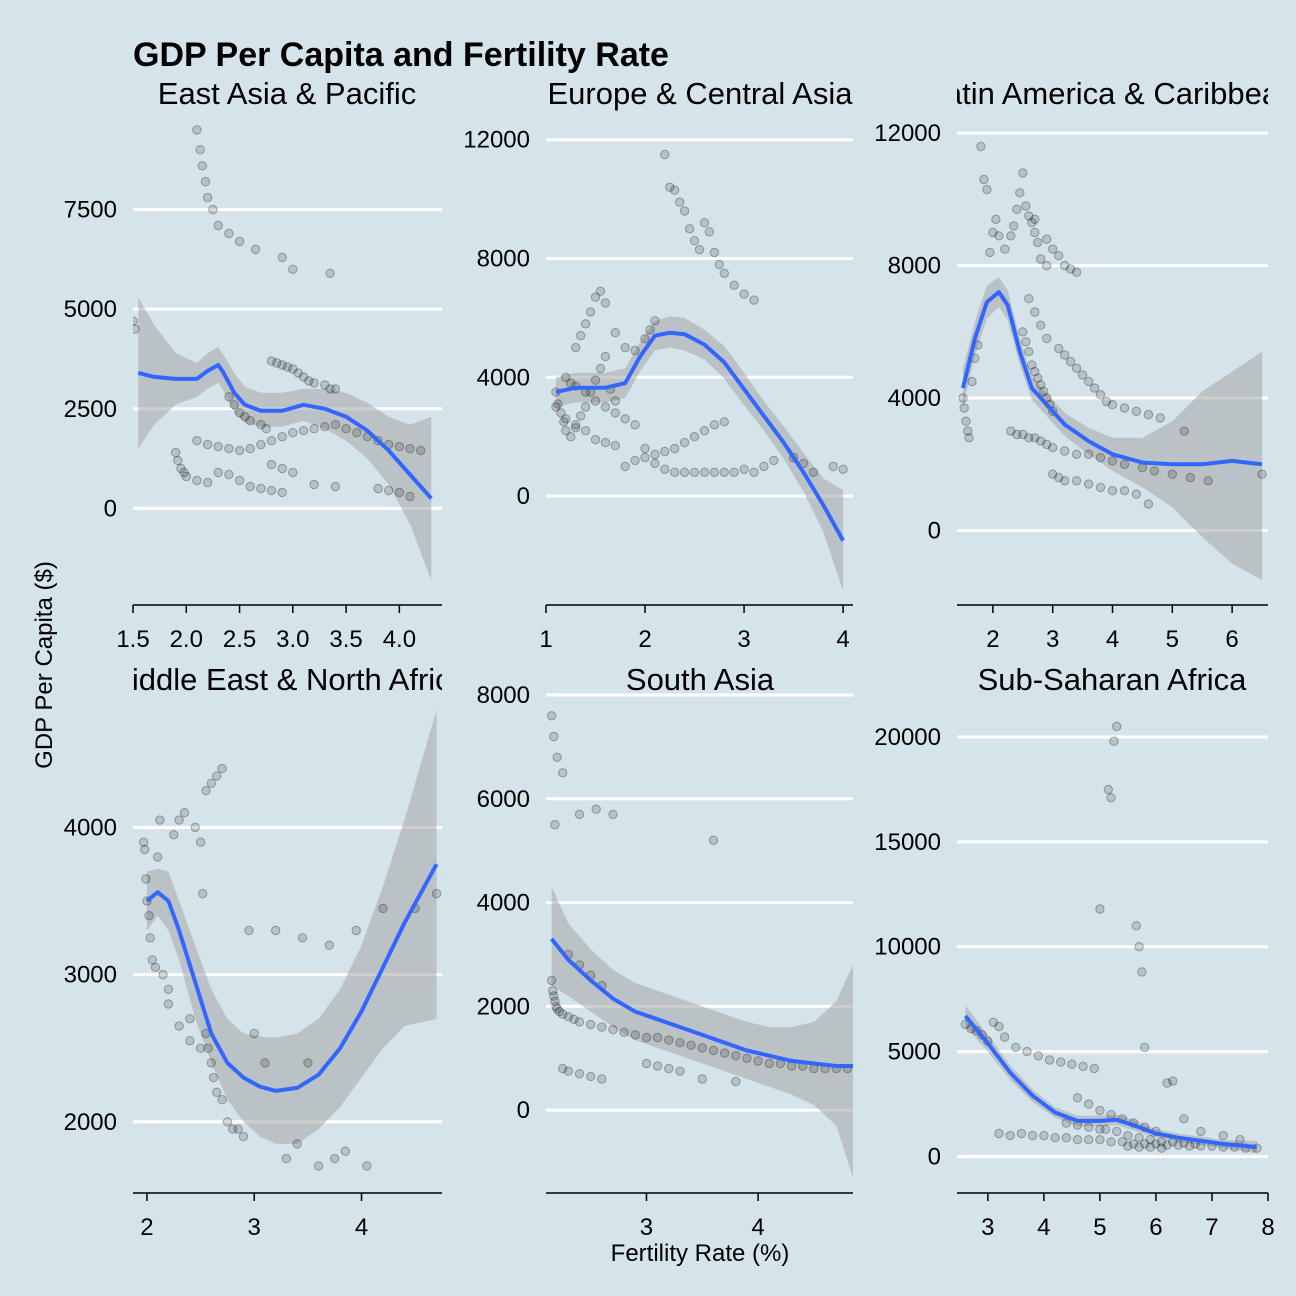 The image size is (1296, 1296). Describe the element at coordinates (1099, 1227) in the screenshot. I see `x-tick-label: 5` at that location.